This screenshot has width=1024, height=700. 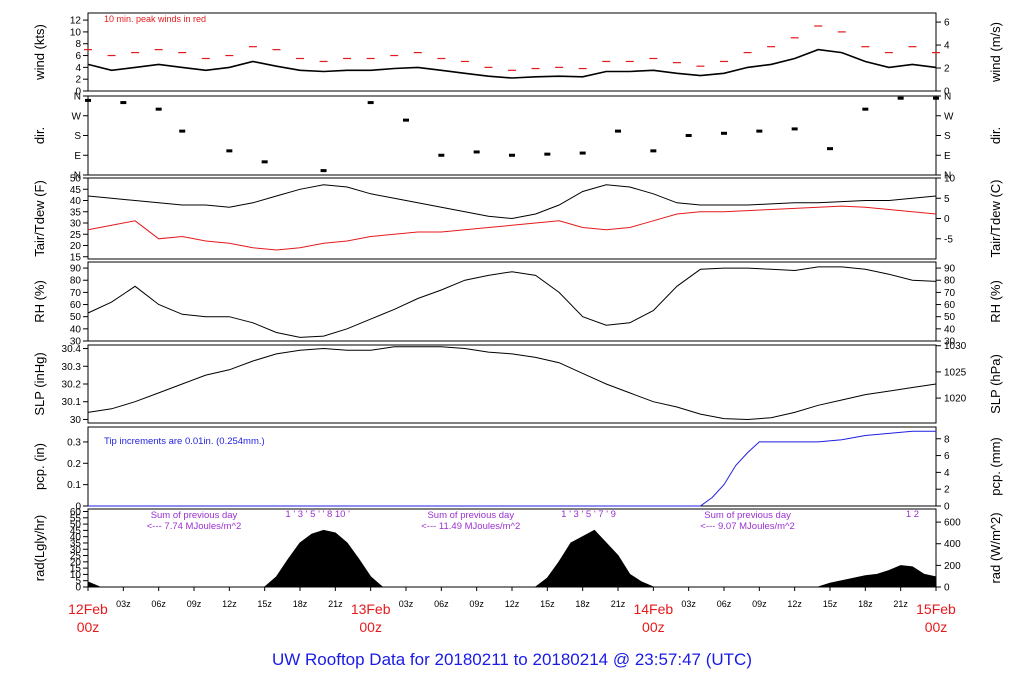 I want to click on left-tick-label: 2, so click(x=78, y=80).